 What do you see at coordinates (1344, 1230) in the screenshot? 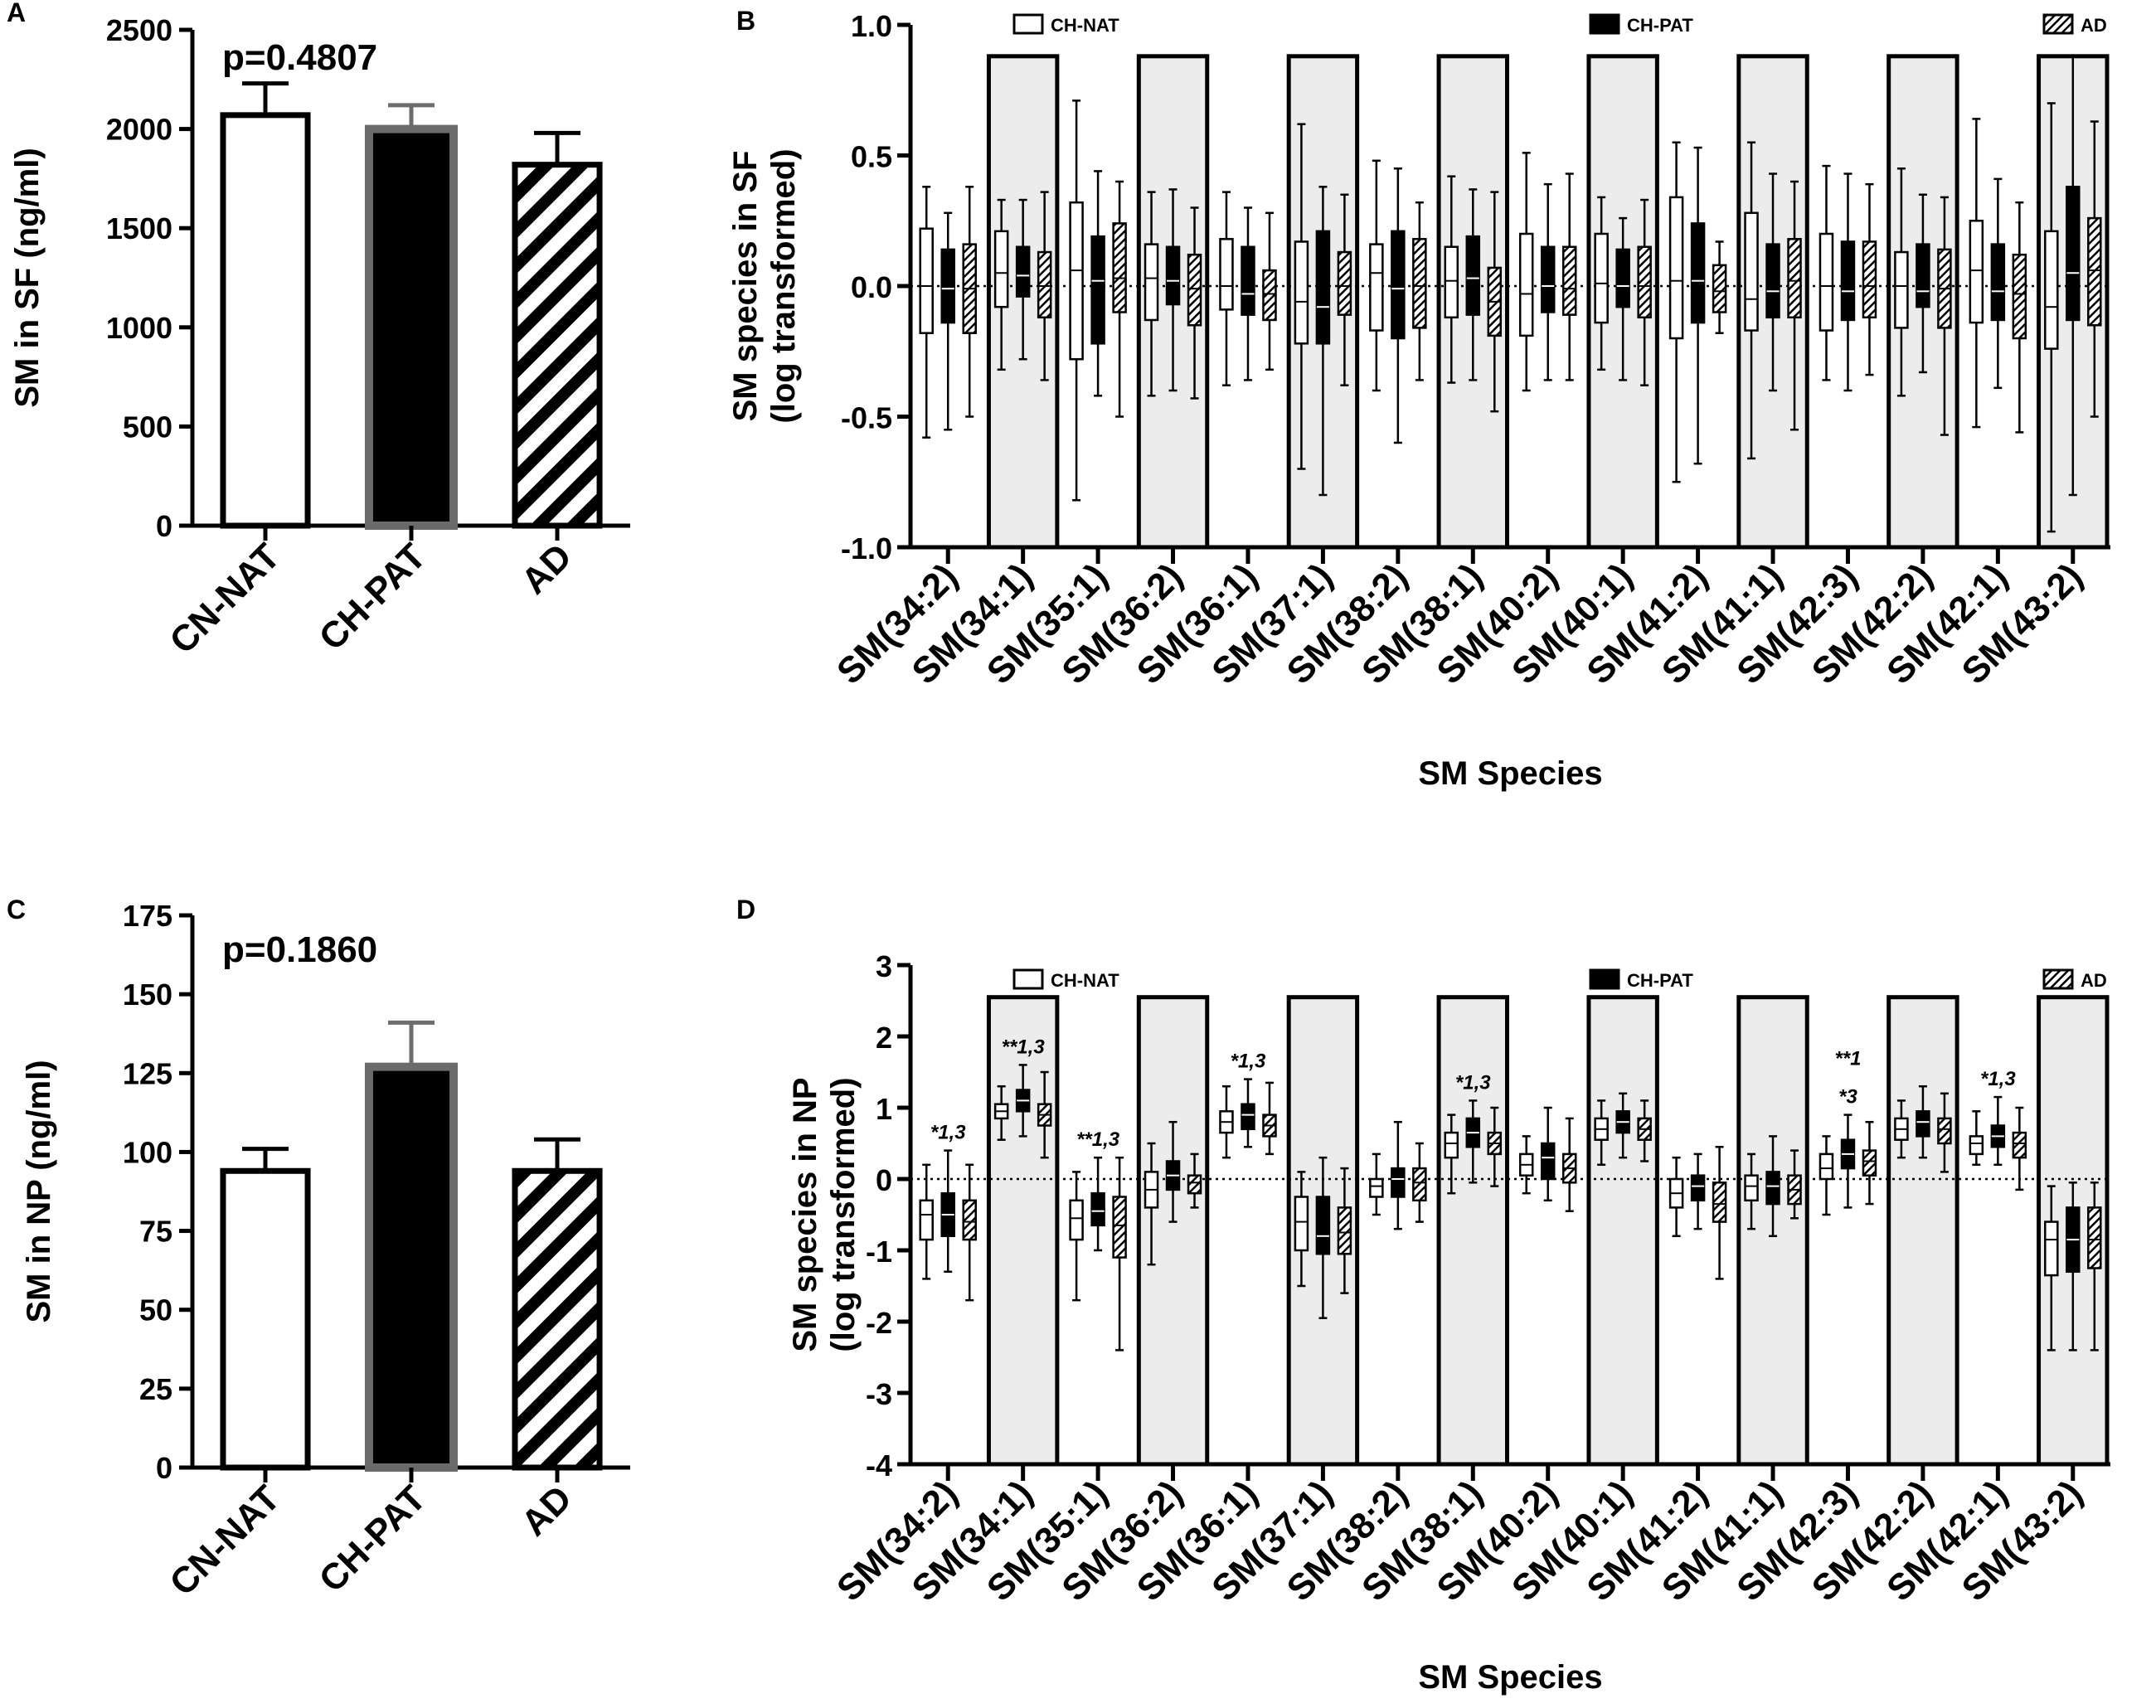
I see `box-ad-SM(37:1)` at bounding box center [1344, 1230].